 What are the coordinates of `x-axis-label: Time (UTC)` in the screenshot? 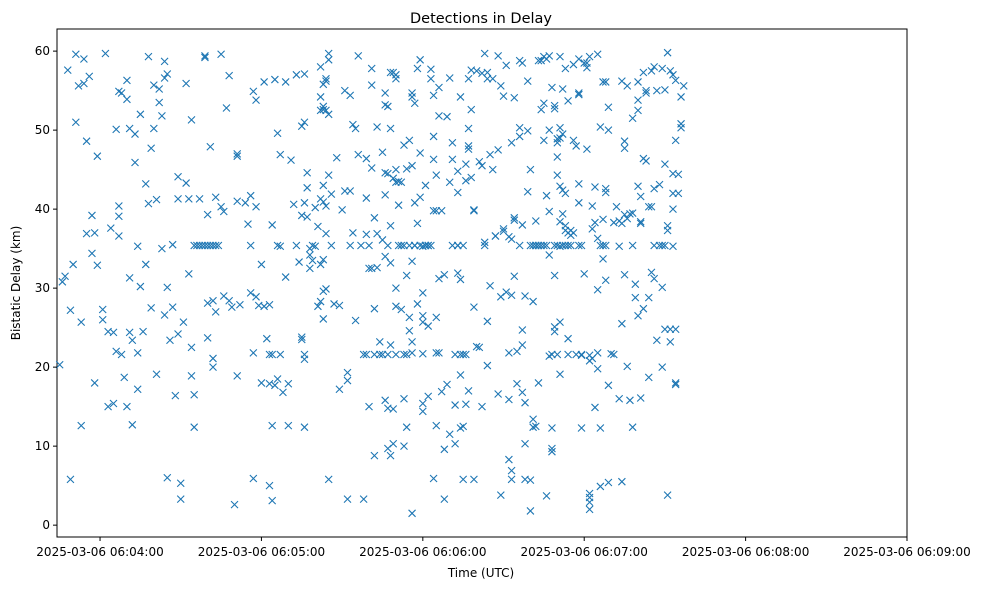 It's located at (480, 573).